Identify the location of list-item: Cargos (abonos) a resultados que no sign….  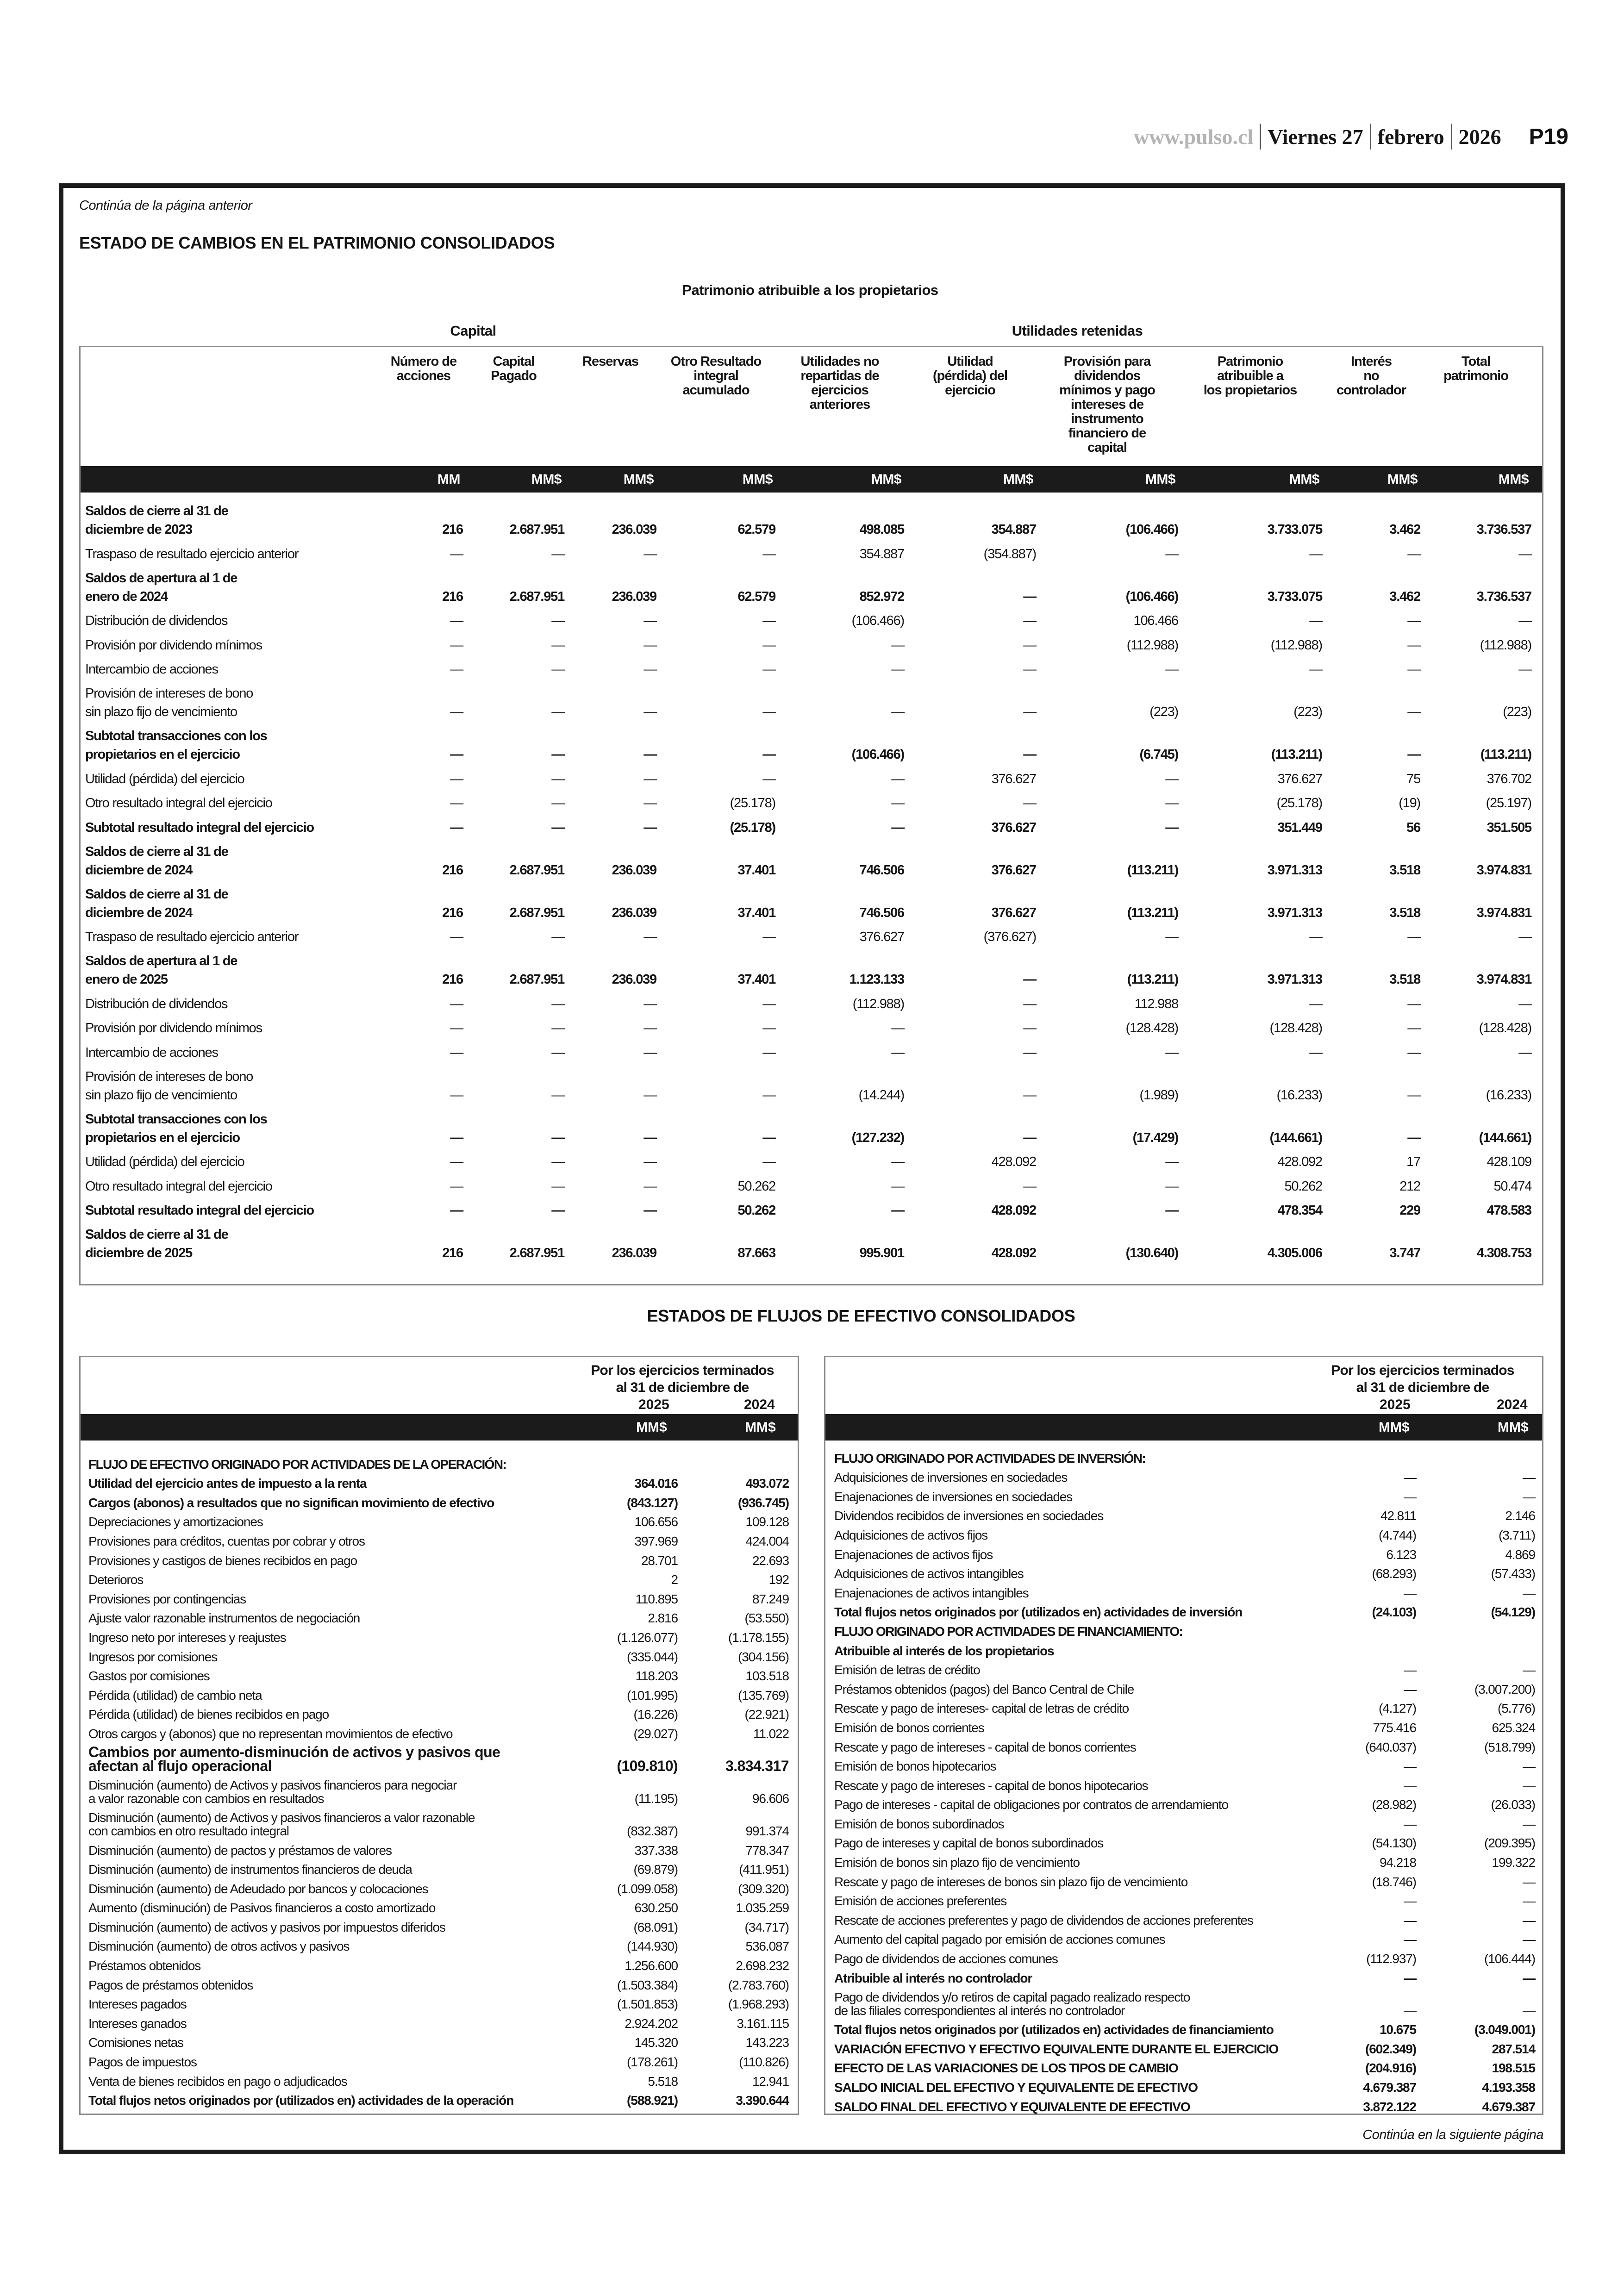
(435, 1499).